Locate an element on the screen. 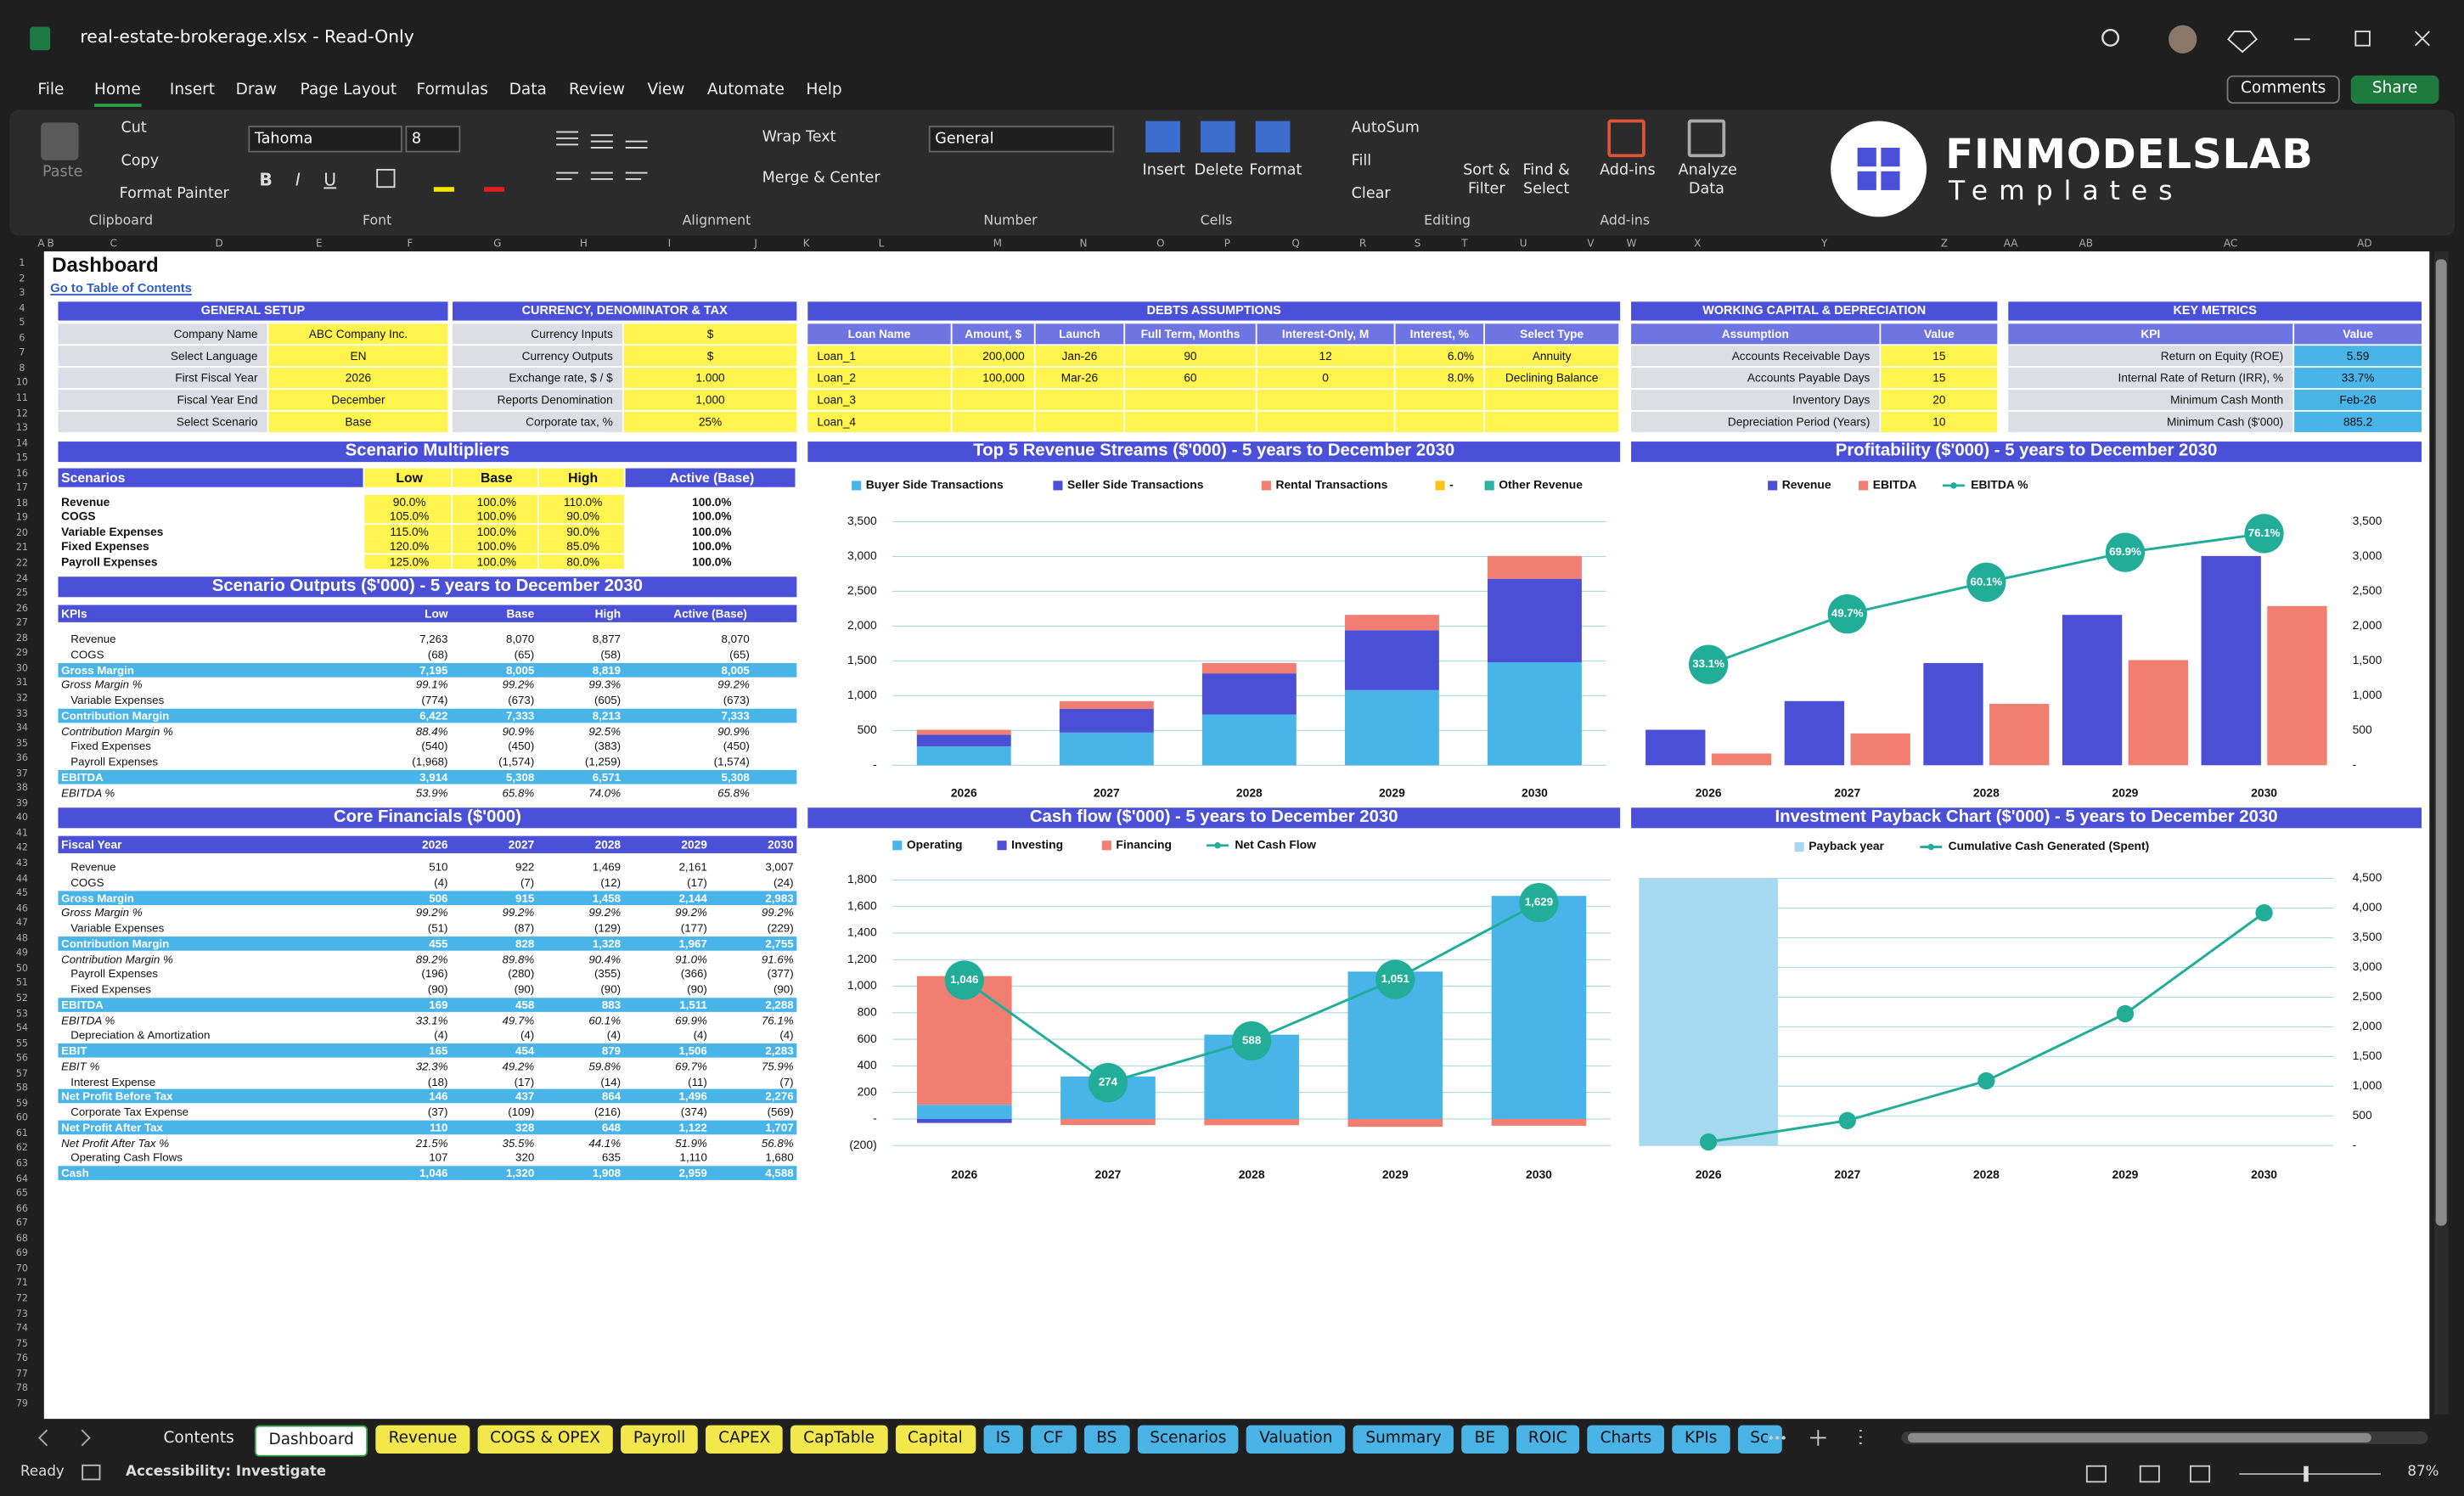 The image size is (2464, 1496). multiplier-cell: COGS is located at coordinates (78, 517).